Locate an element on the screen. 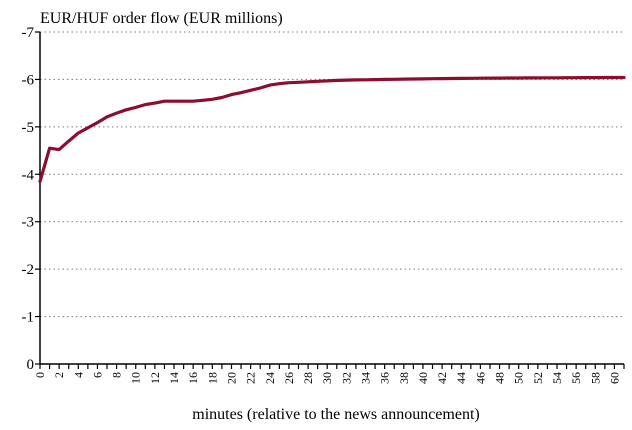 The width and height of the screenshot is (632, 430). x-tick-label: 20 is located at coordinates (231, 378).